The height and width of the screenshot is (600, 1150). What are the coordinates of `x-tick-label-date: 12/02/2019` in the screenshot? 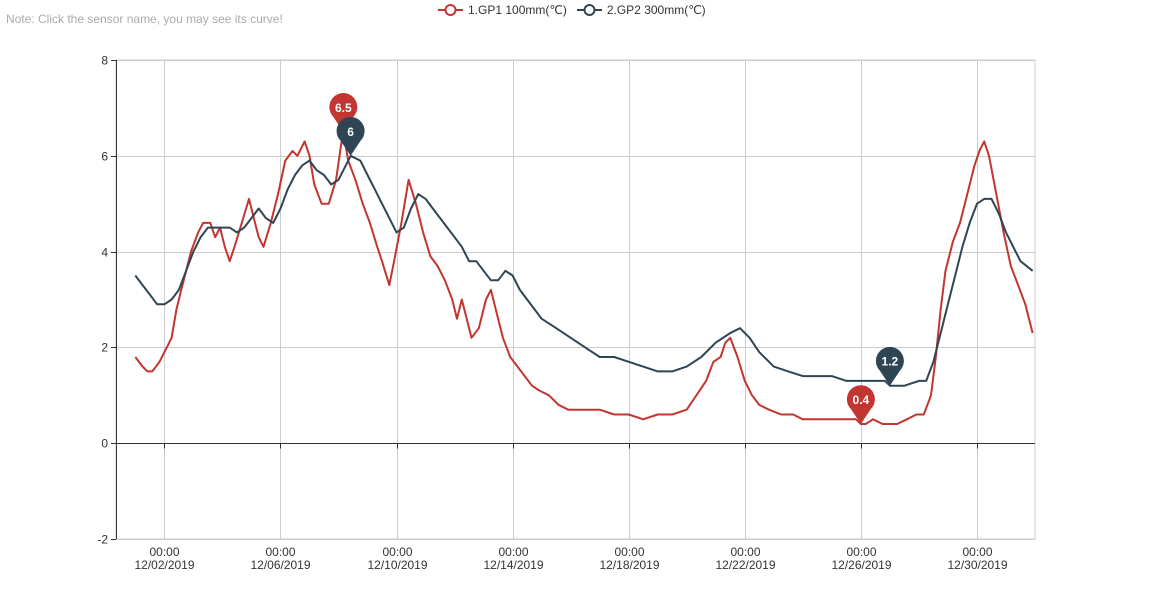 It's located at (164, 565).